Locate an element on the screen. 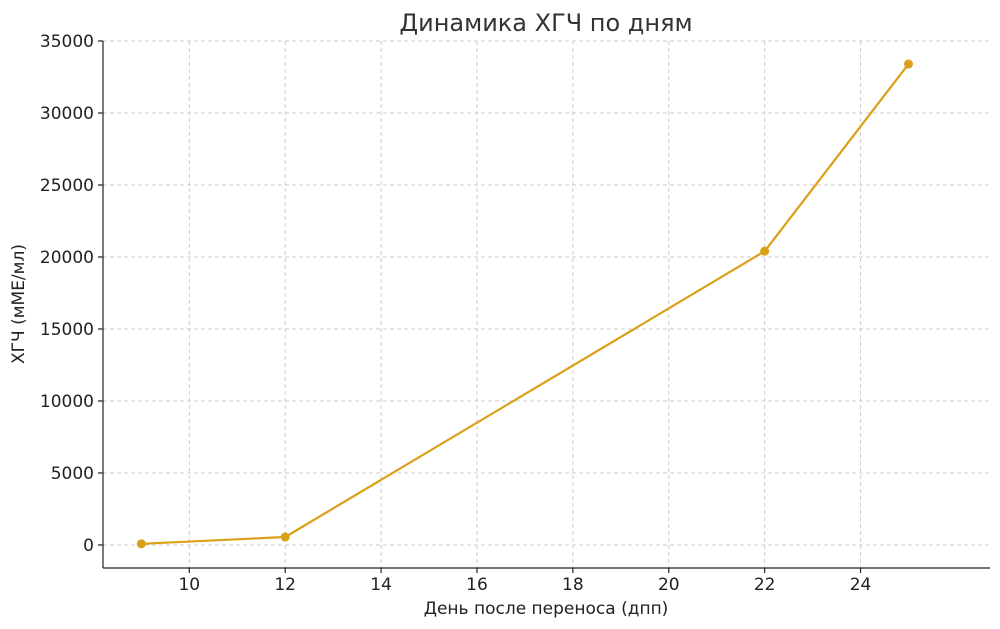 The image size is (1000, 629). x-axis-ticks: 10 12 14 16 18 20 22 24 is located at coordinates (524, 581).